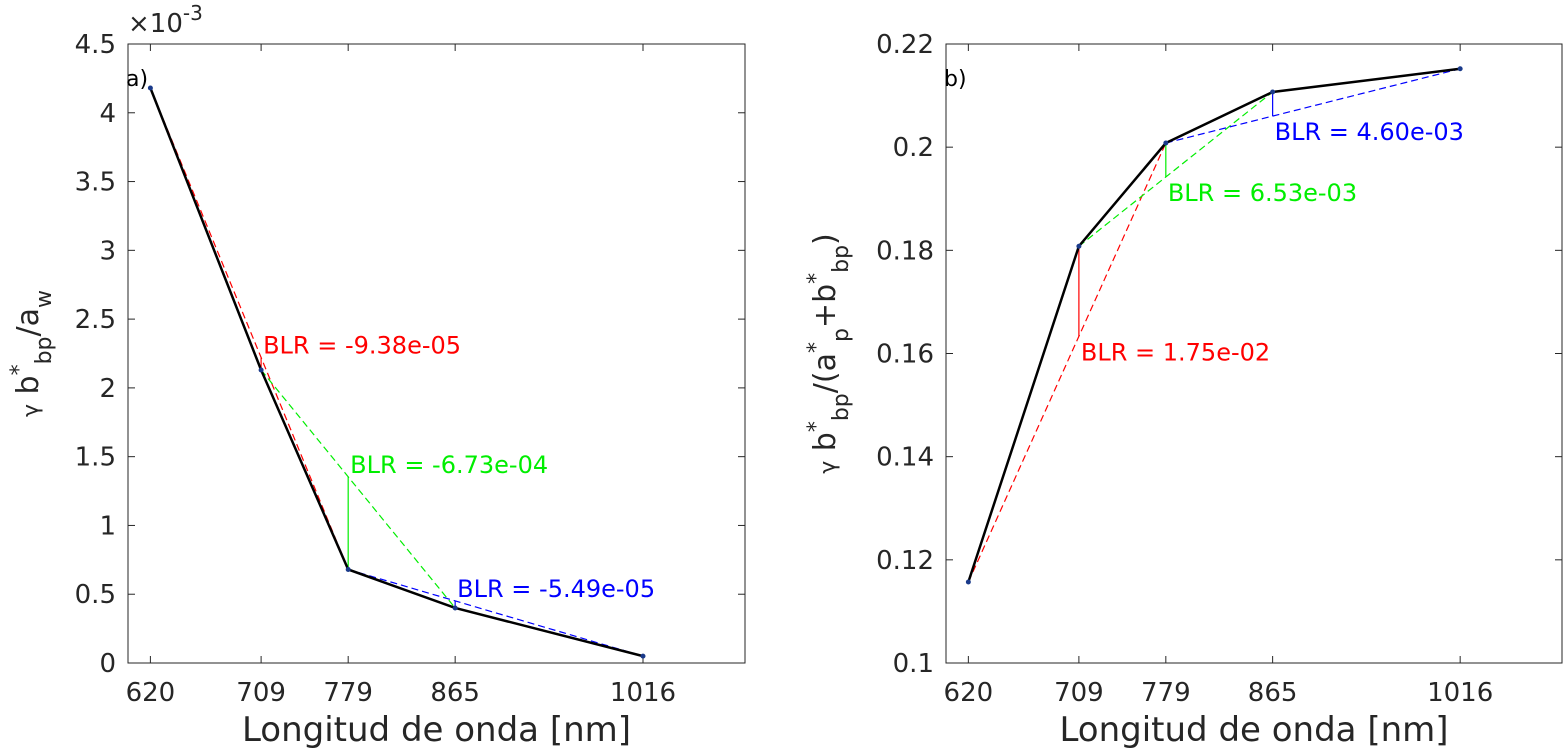 The height and width of the screenshot is (754, 1564). I want to click on blr-label: BLR = 1.75e-02, so click(1175, 352).